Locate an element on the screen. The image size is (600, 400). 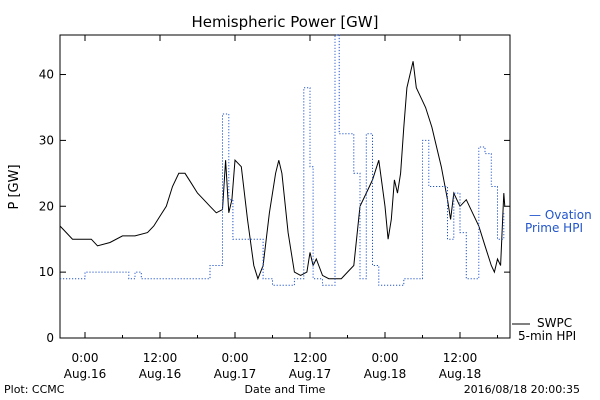
legend-ovation-line2: Prime HPI is located at coordinates (554, 228).